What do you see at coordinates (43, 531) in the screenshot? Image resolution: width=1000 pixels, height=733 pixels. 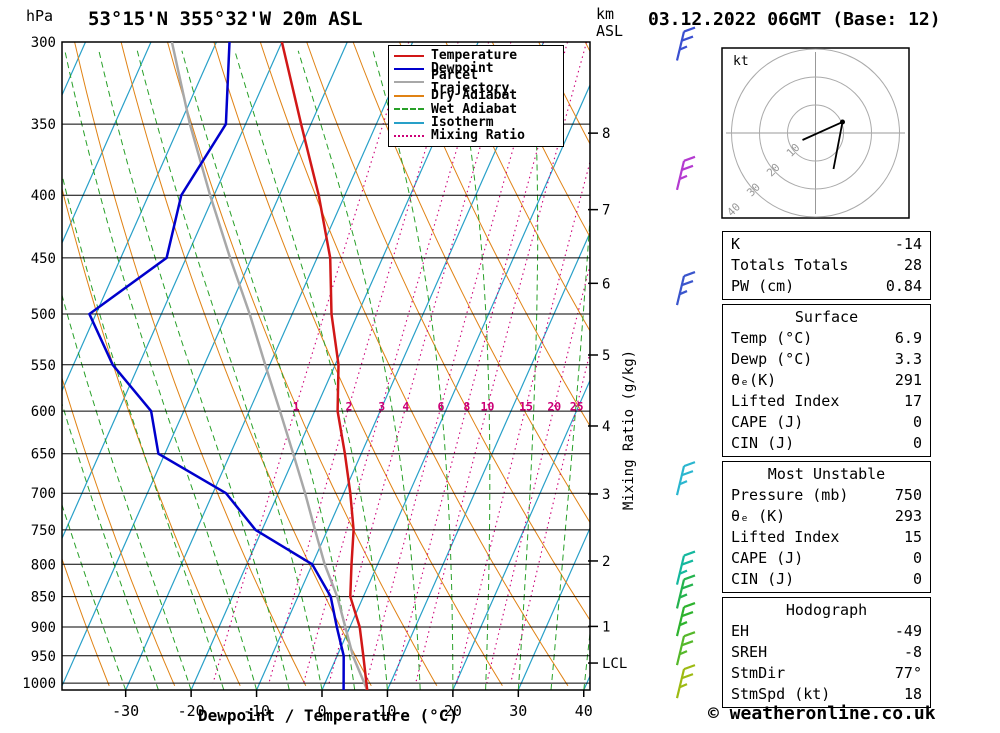 I see `pressure-tick-label: 750` at bounding box center [43, 531].